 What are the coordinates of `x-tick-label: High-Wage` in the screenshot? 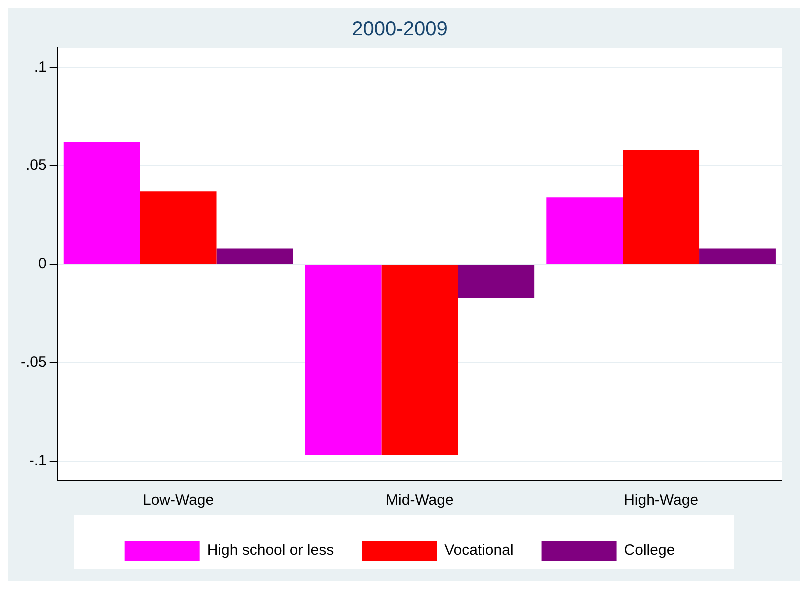 It's located at (661, 501).